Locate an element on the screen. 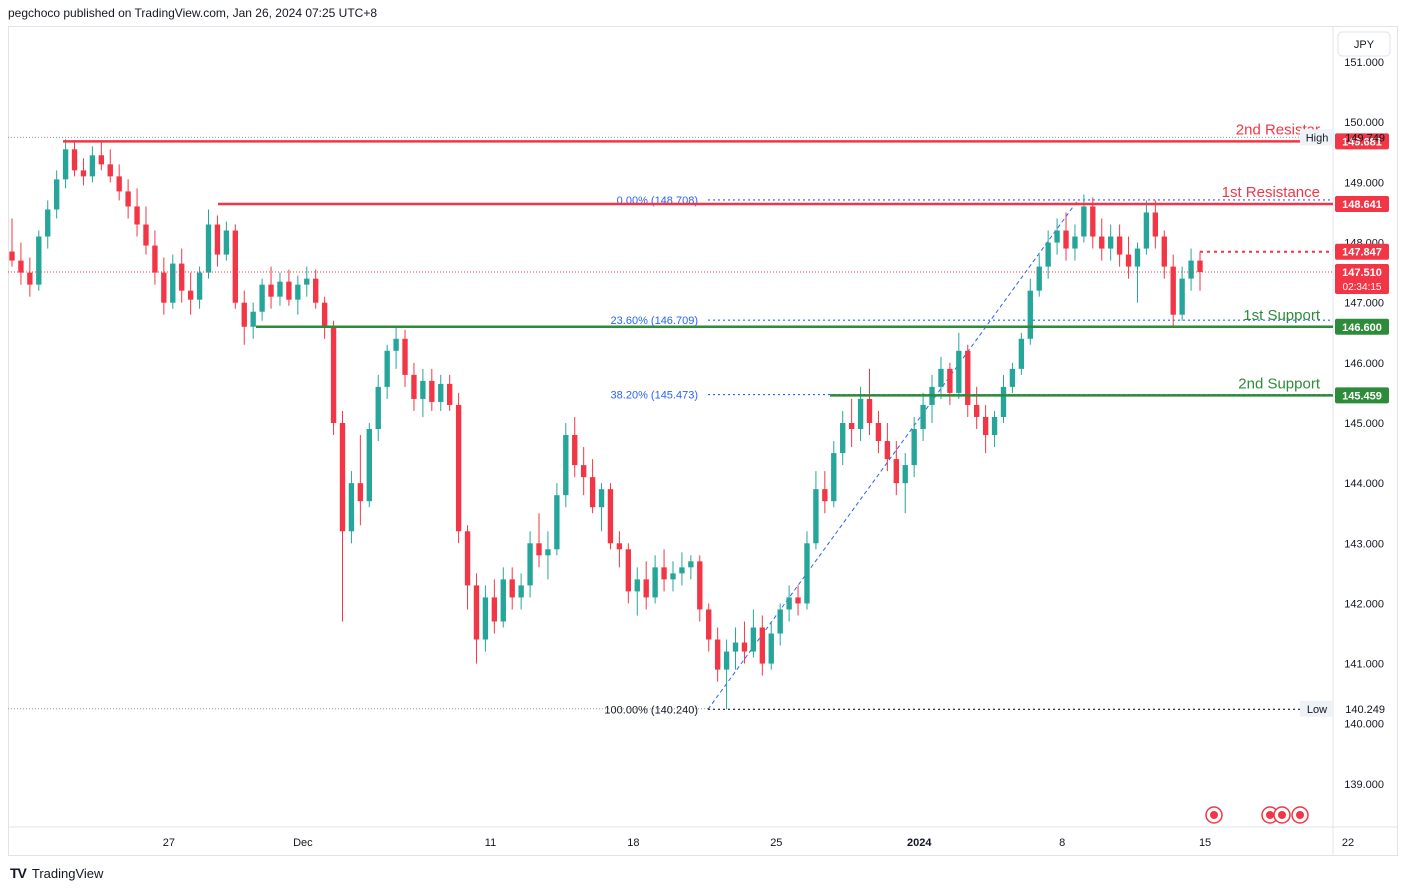  currency-button is located at coordinates (1364, 44).